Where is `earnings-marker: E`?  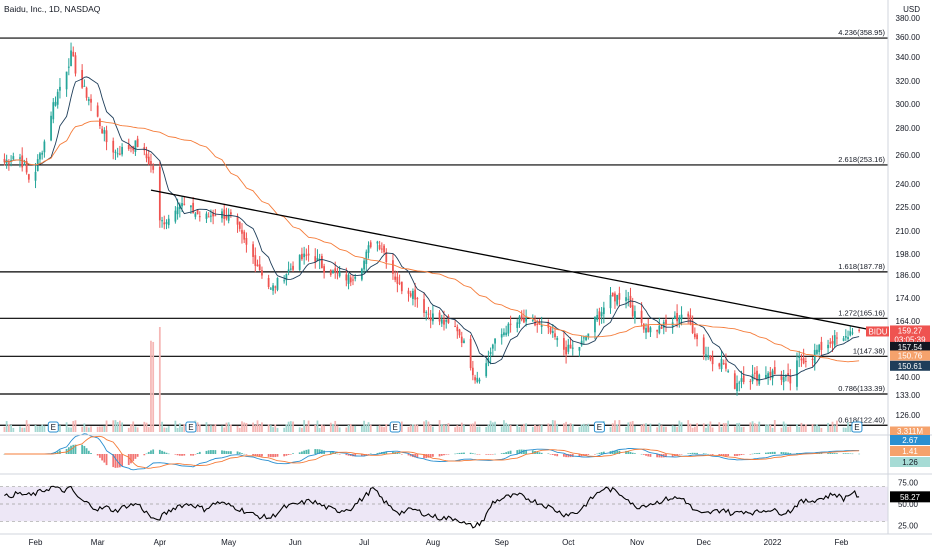
earnings-marker: E is located at coordinates (191, 427).